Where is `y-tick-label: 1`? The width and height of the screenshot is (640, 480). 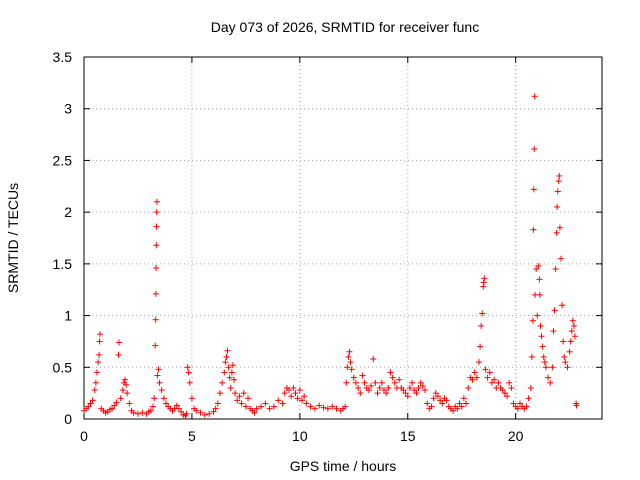 y-tick-label: 1 is located at coordinates (68, 316).